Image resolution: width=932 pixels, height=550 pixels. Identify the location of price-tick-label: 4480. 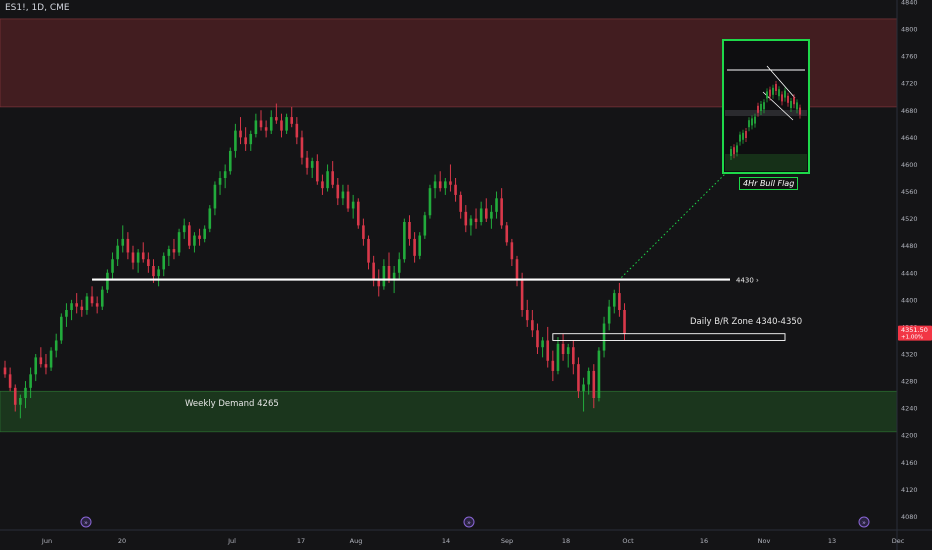
(909, 246).